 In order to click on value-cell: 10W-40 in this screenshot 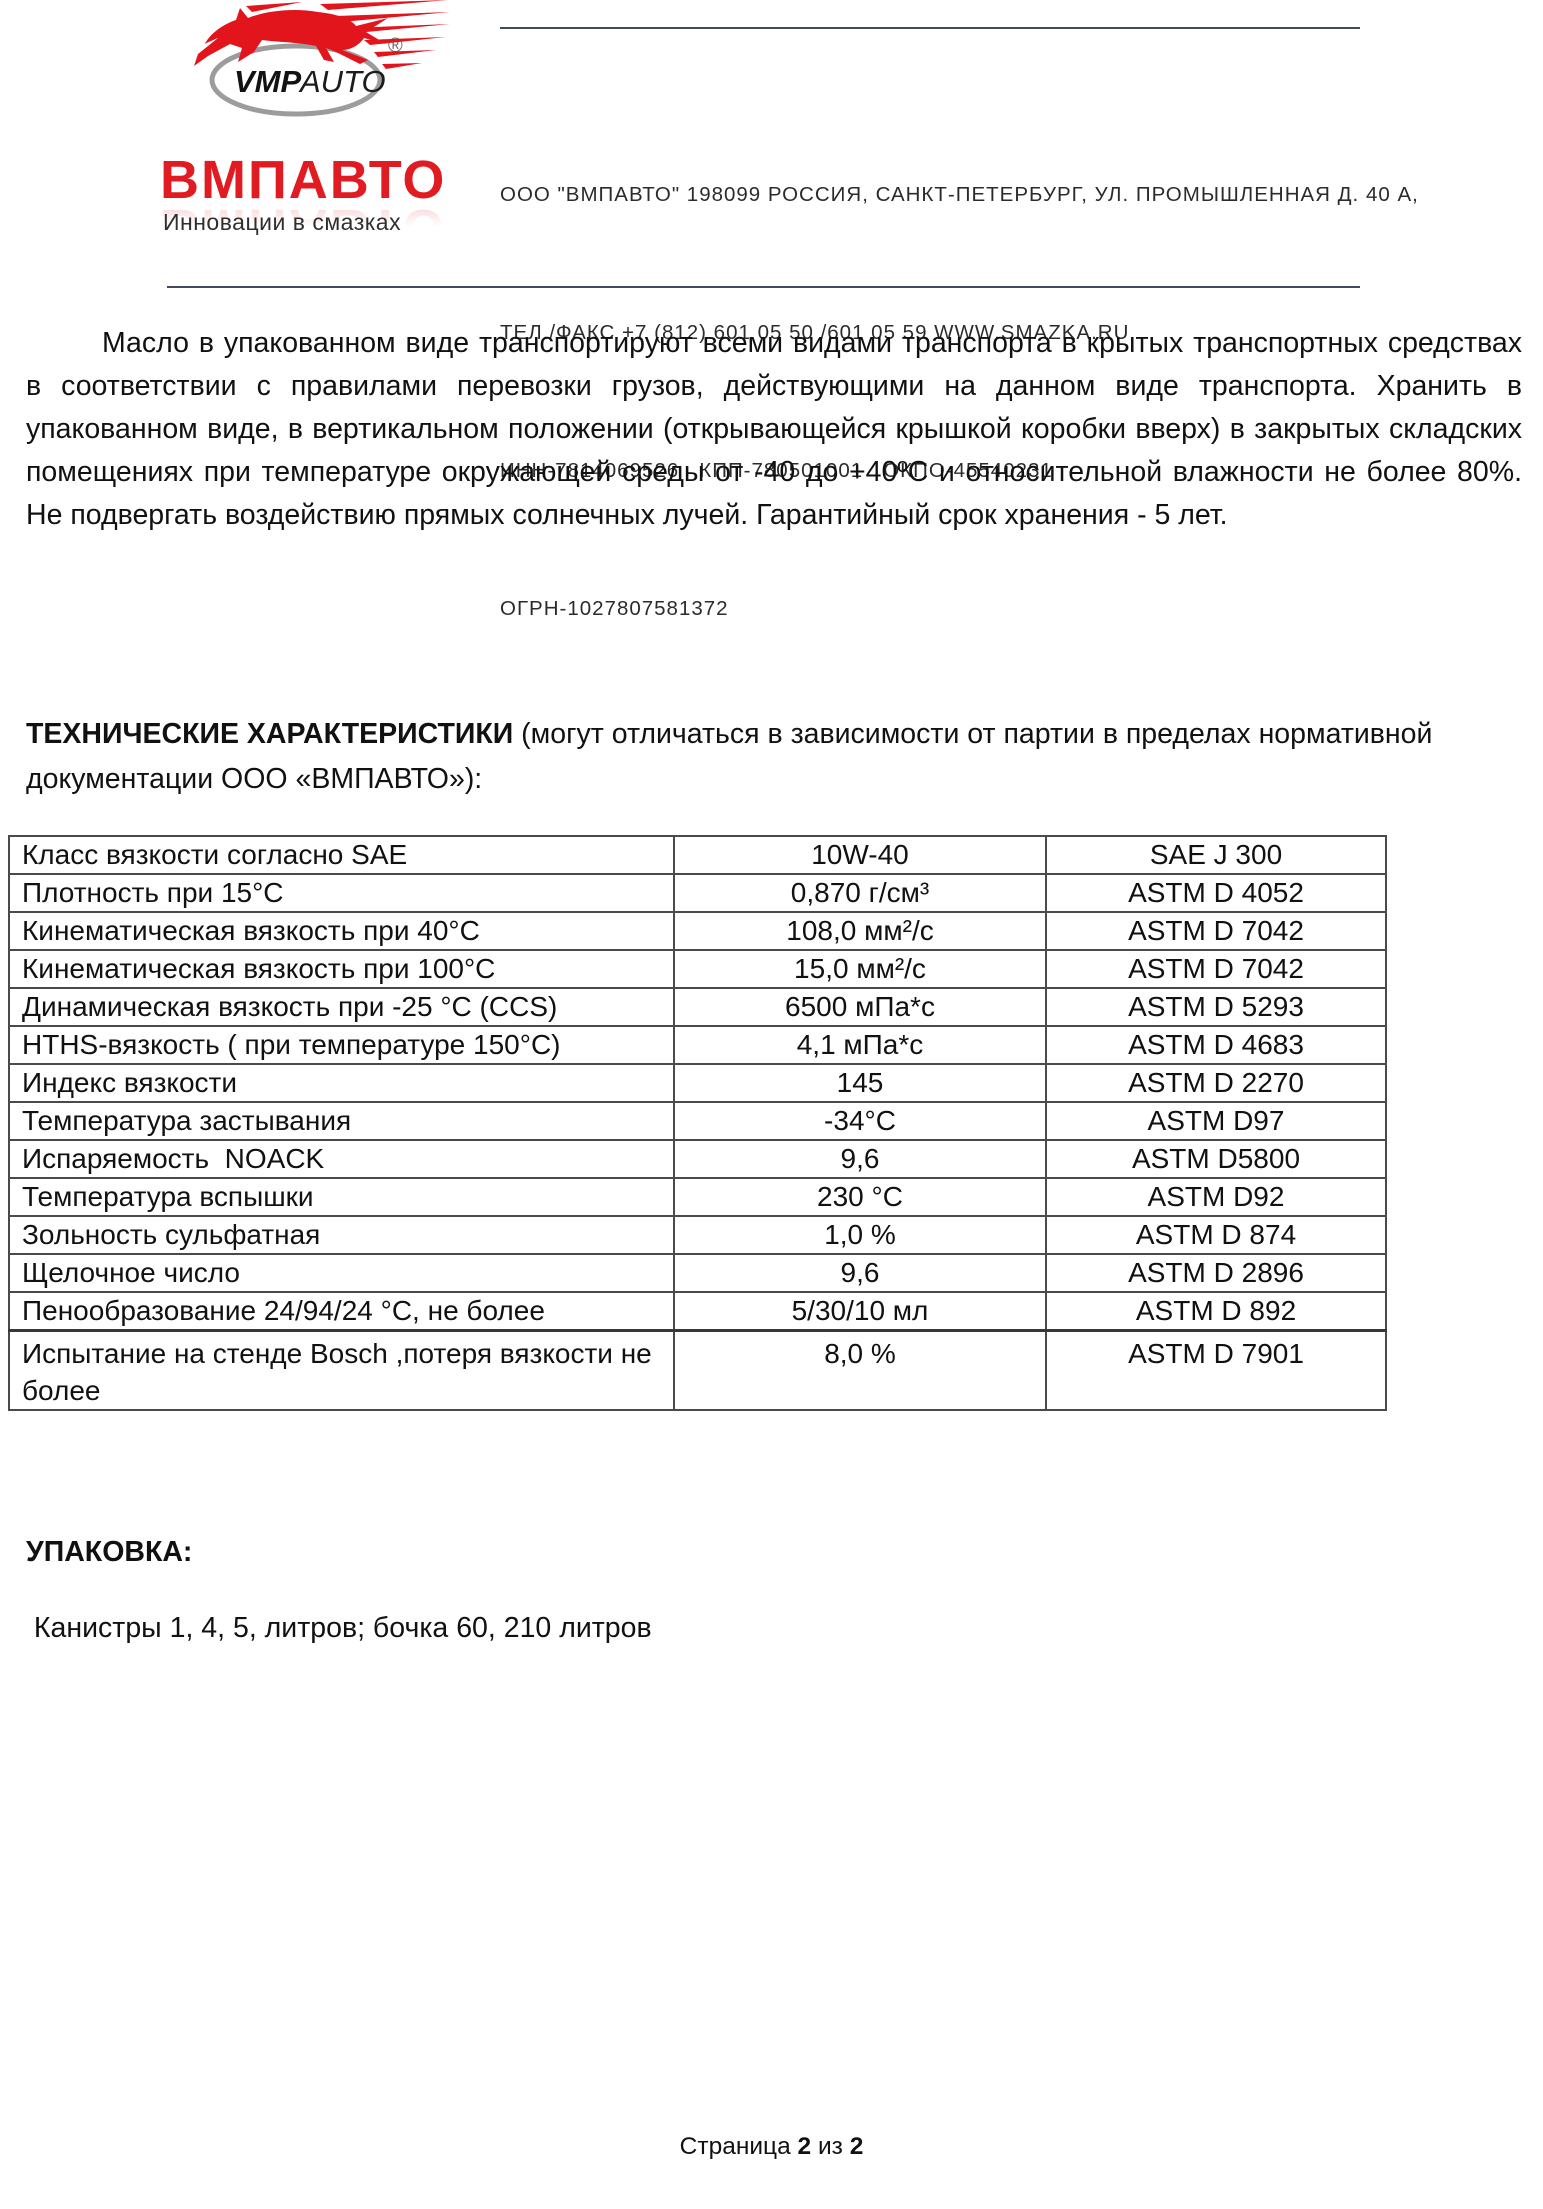, I will do `click(860, 855)`.